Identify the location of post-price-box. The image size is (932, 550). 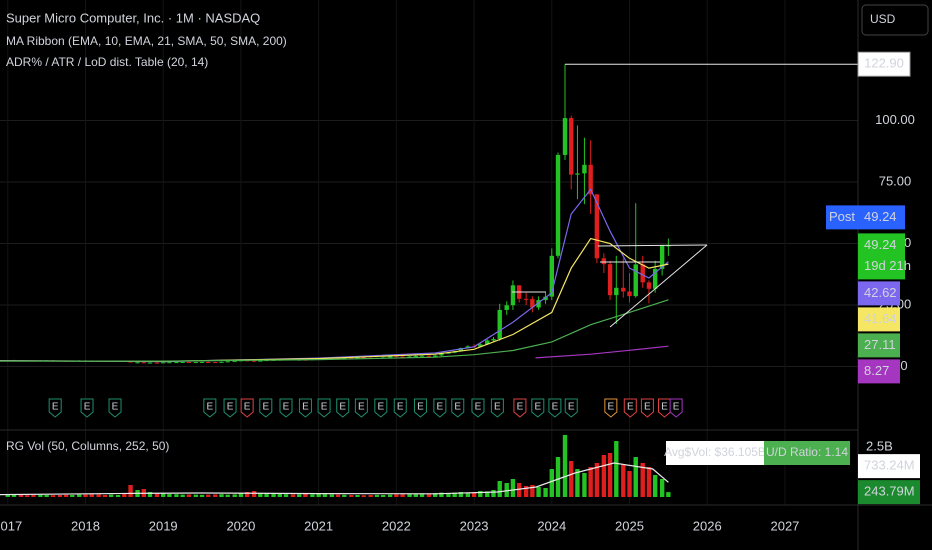
(881, 217).